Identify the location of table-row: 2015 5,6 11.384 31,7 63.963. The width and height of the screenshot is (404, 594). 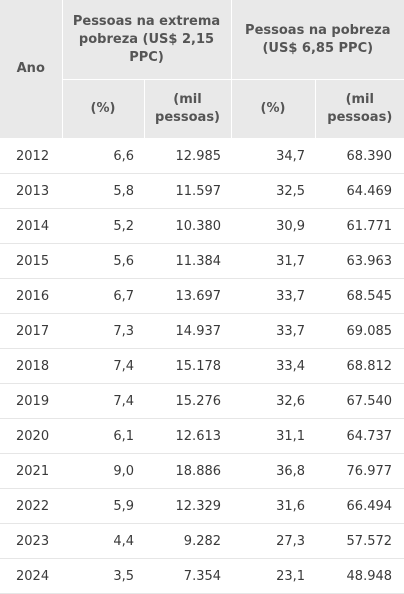
(202, 261).